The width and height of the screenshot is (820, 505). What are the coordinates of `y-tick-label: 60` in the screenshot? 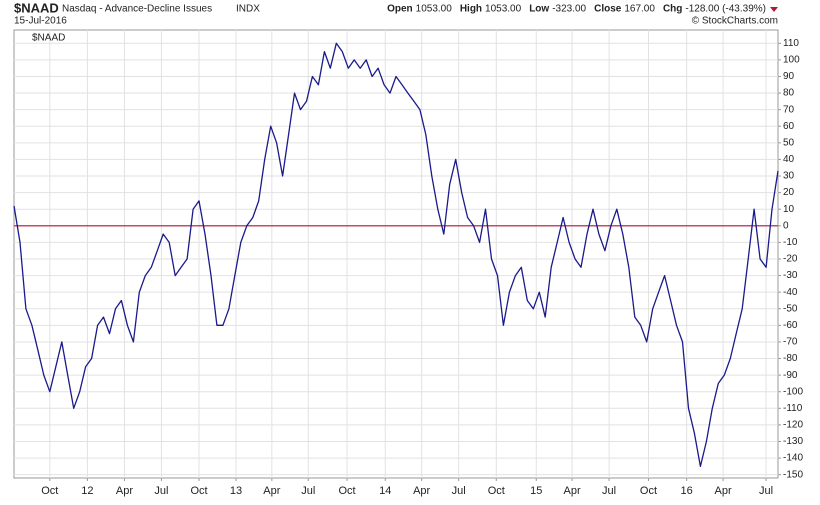 It's located at (789, 126).